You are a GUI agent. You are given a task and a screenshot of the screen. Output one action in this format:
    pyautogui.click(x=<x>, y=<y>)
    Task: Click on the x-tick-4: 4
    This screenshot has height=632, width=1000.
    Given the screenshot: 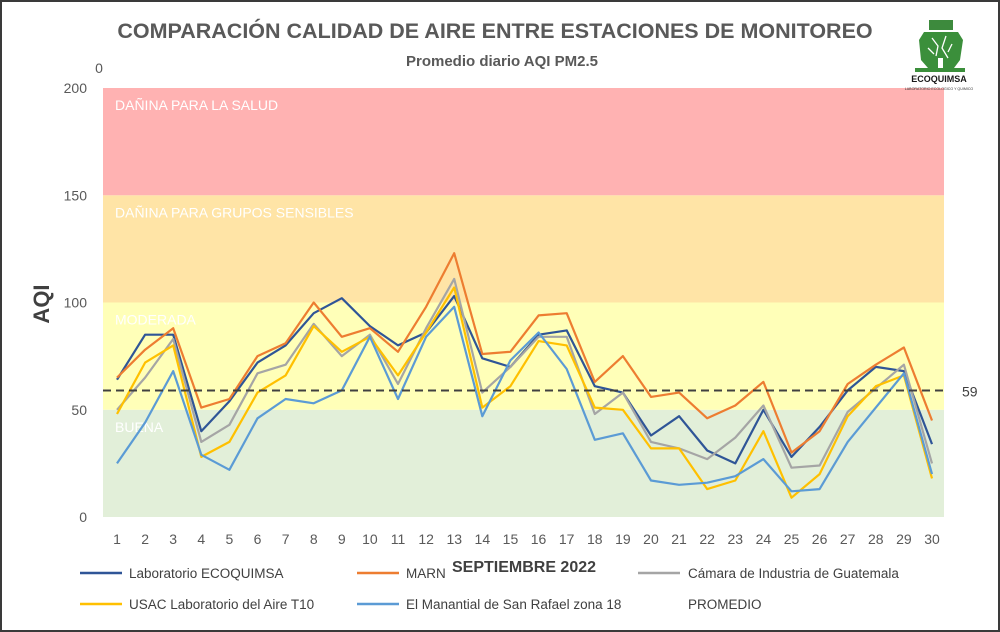 What is the action you would take?
    pyautogui.click(x=201, y=539)
    